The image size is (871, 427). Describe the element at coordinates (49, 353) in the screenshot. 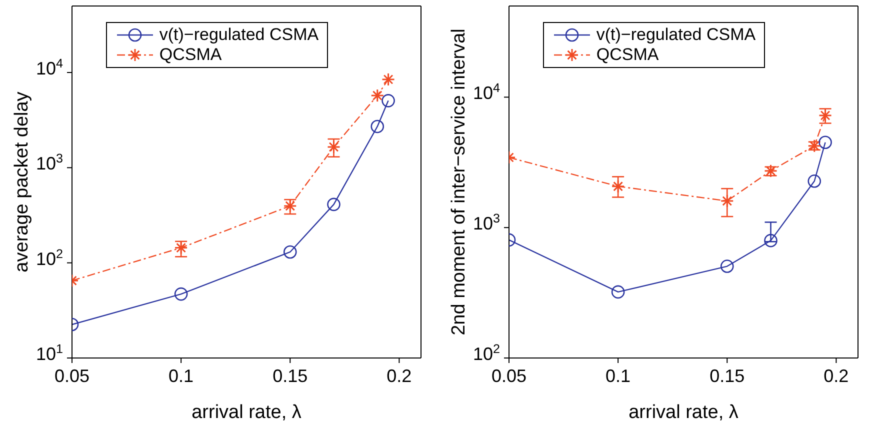

I see `y-tick-label: 10$^{1}$` at that location.